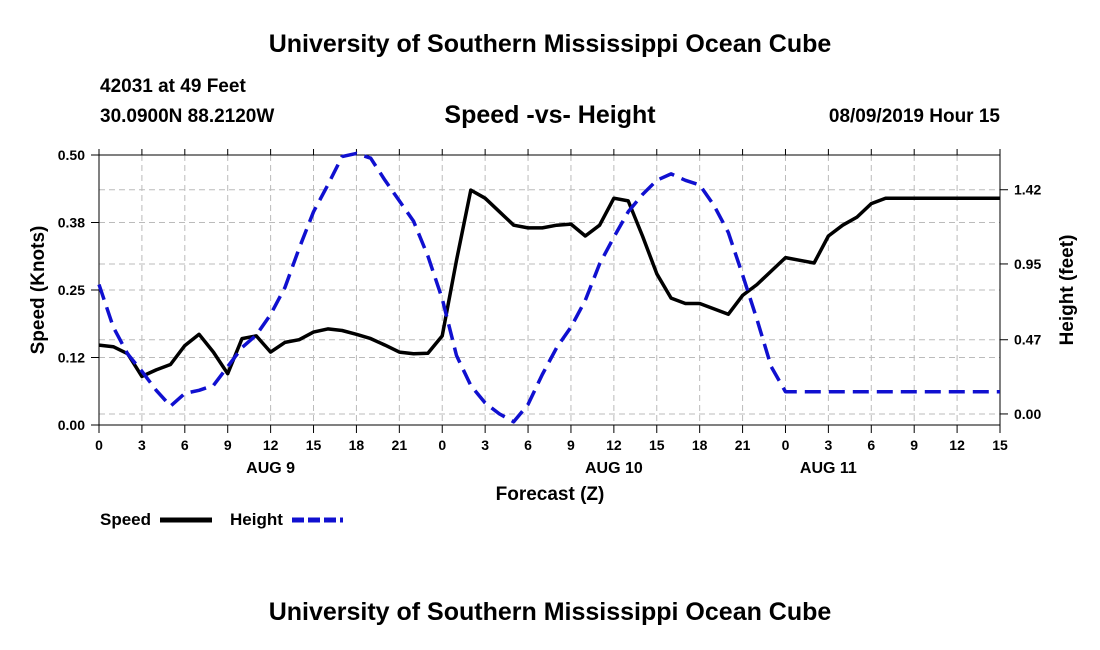 The image size is (1100, 650). What do you see at coordinates (1027, 264) in the screenshot?
I see `y2-tick-label: 0.95` at bounding box center [1027, 264].